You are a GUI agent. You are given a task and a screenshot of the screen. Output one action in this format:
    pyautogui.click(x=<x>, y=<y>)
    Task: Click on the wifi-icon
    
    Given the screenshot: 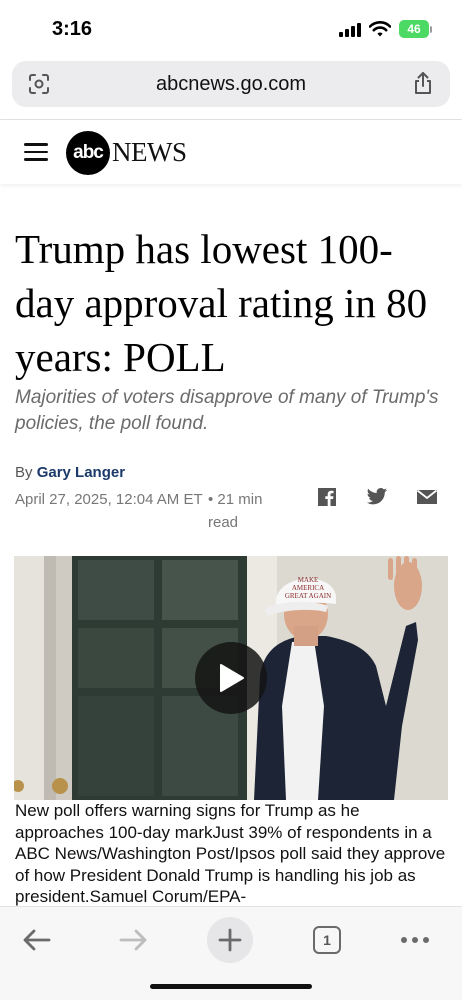 What is the action you would take?
    pyautogui.click(x=380, y=29)
    